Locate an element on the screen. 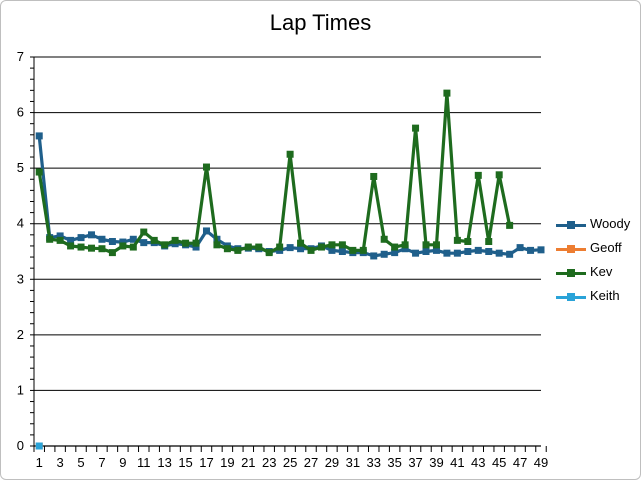 The height and width of the screenshot is (480, 641). data-point-keith is located at coordinates (39, 446).